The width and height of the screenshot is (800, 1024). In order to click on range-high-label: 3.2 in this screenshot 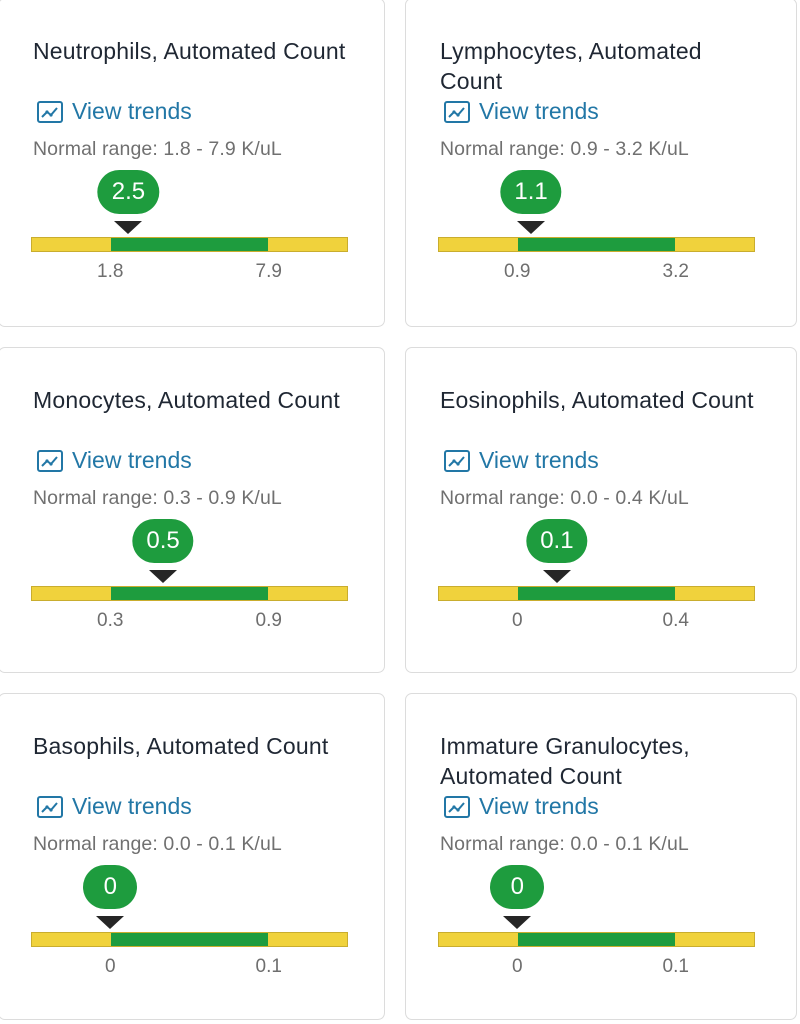, I will do `click(675, 271)`.